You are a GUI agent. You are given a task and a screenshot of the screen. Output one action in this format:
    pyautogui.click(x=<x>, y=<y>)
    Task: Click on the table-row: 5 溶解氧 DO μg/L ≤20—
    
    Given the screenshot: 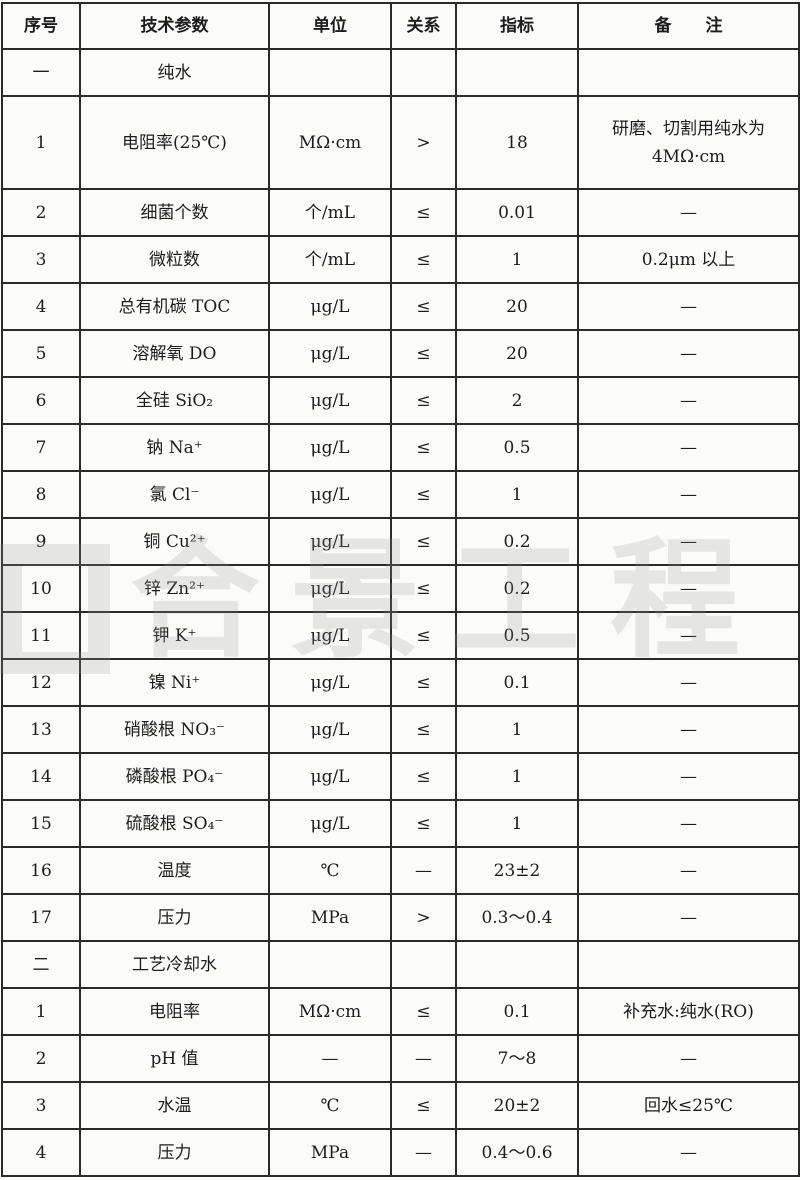 What is the action you would take?
    pyautogui.click(x=400, y=353)
    